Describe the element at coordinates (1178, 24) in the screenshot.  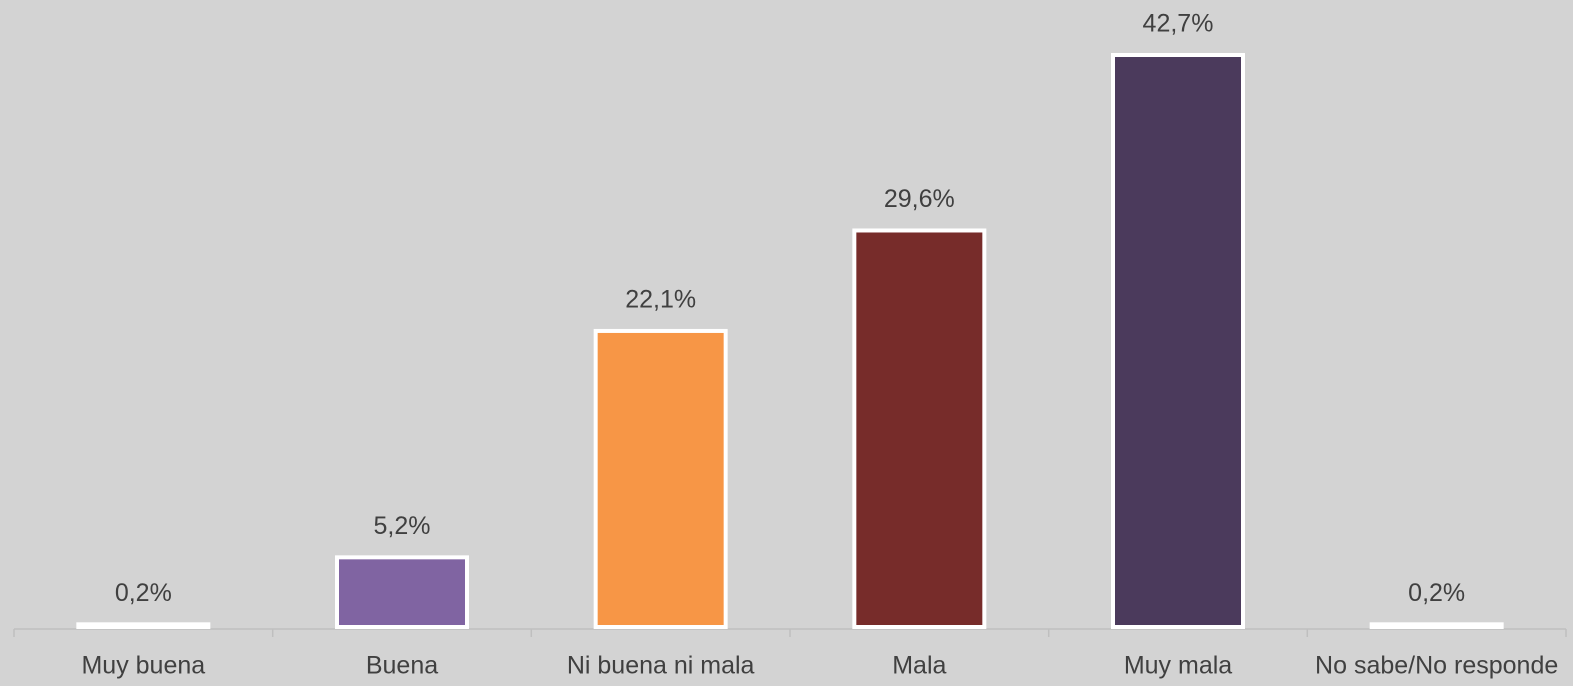
I see `data-label: 42,7%` at that location.